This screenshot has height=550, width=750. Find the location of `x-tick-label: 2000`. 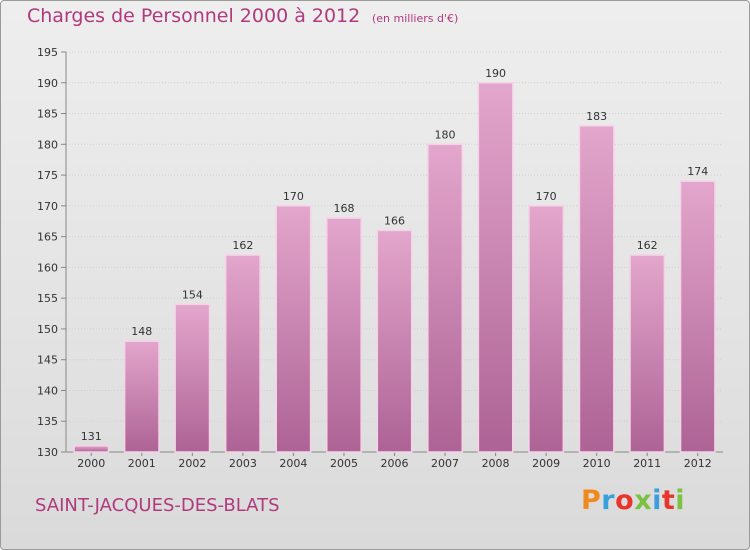

x-tick-label: 2000 is located at coordinates (91, 463).